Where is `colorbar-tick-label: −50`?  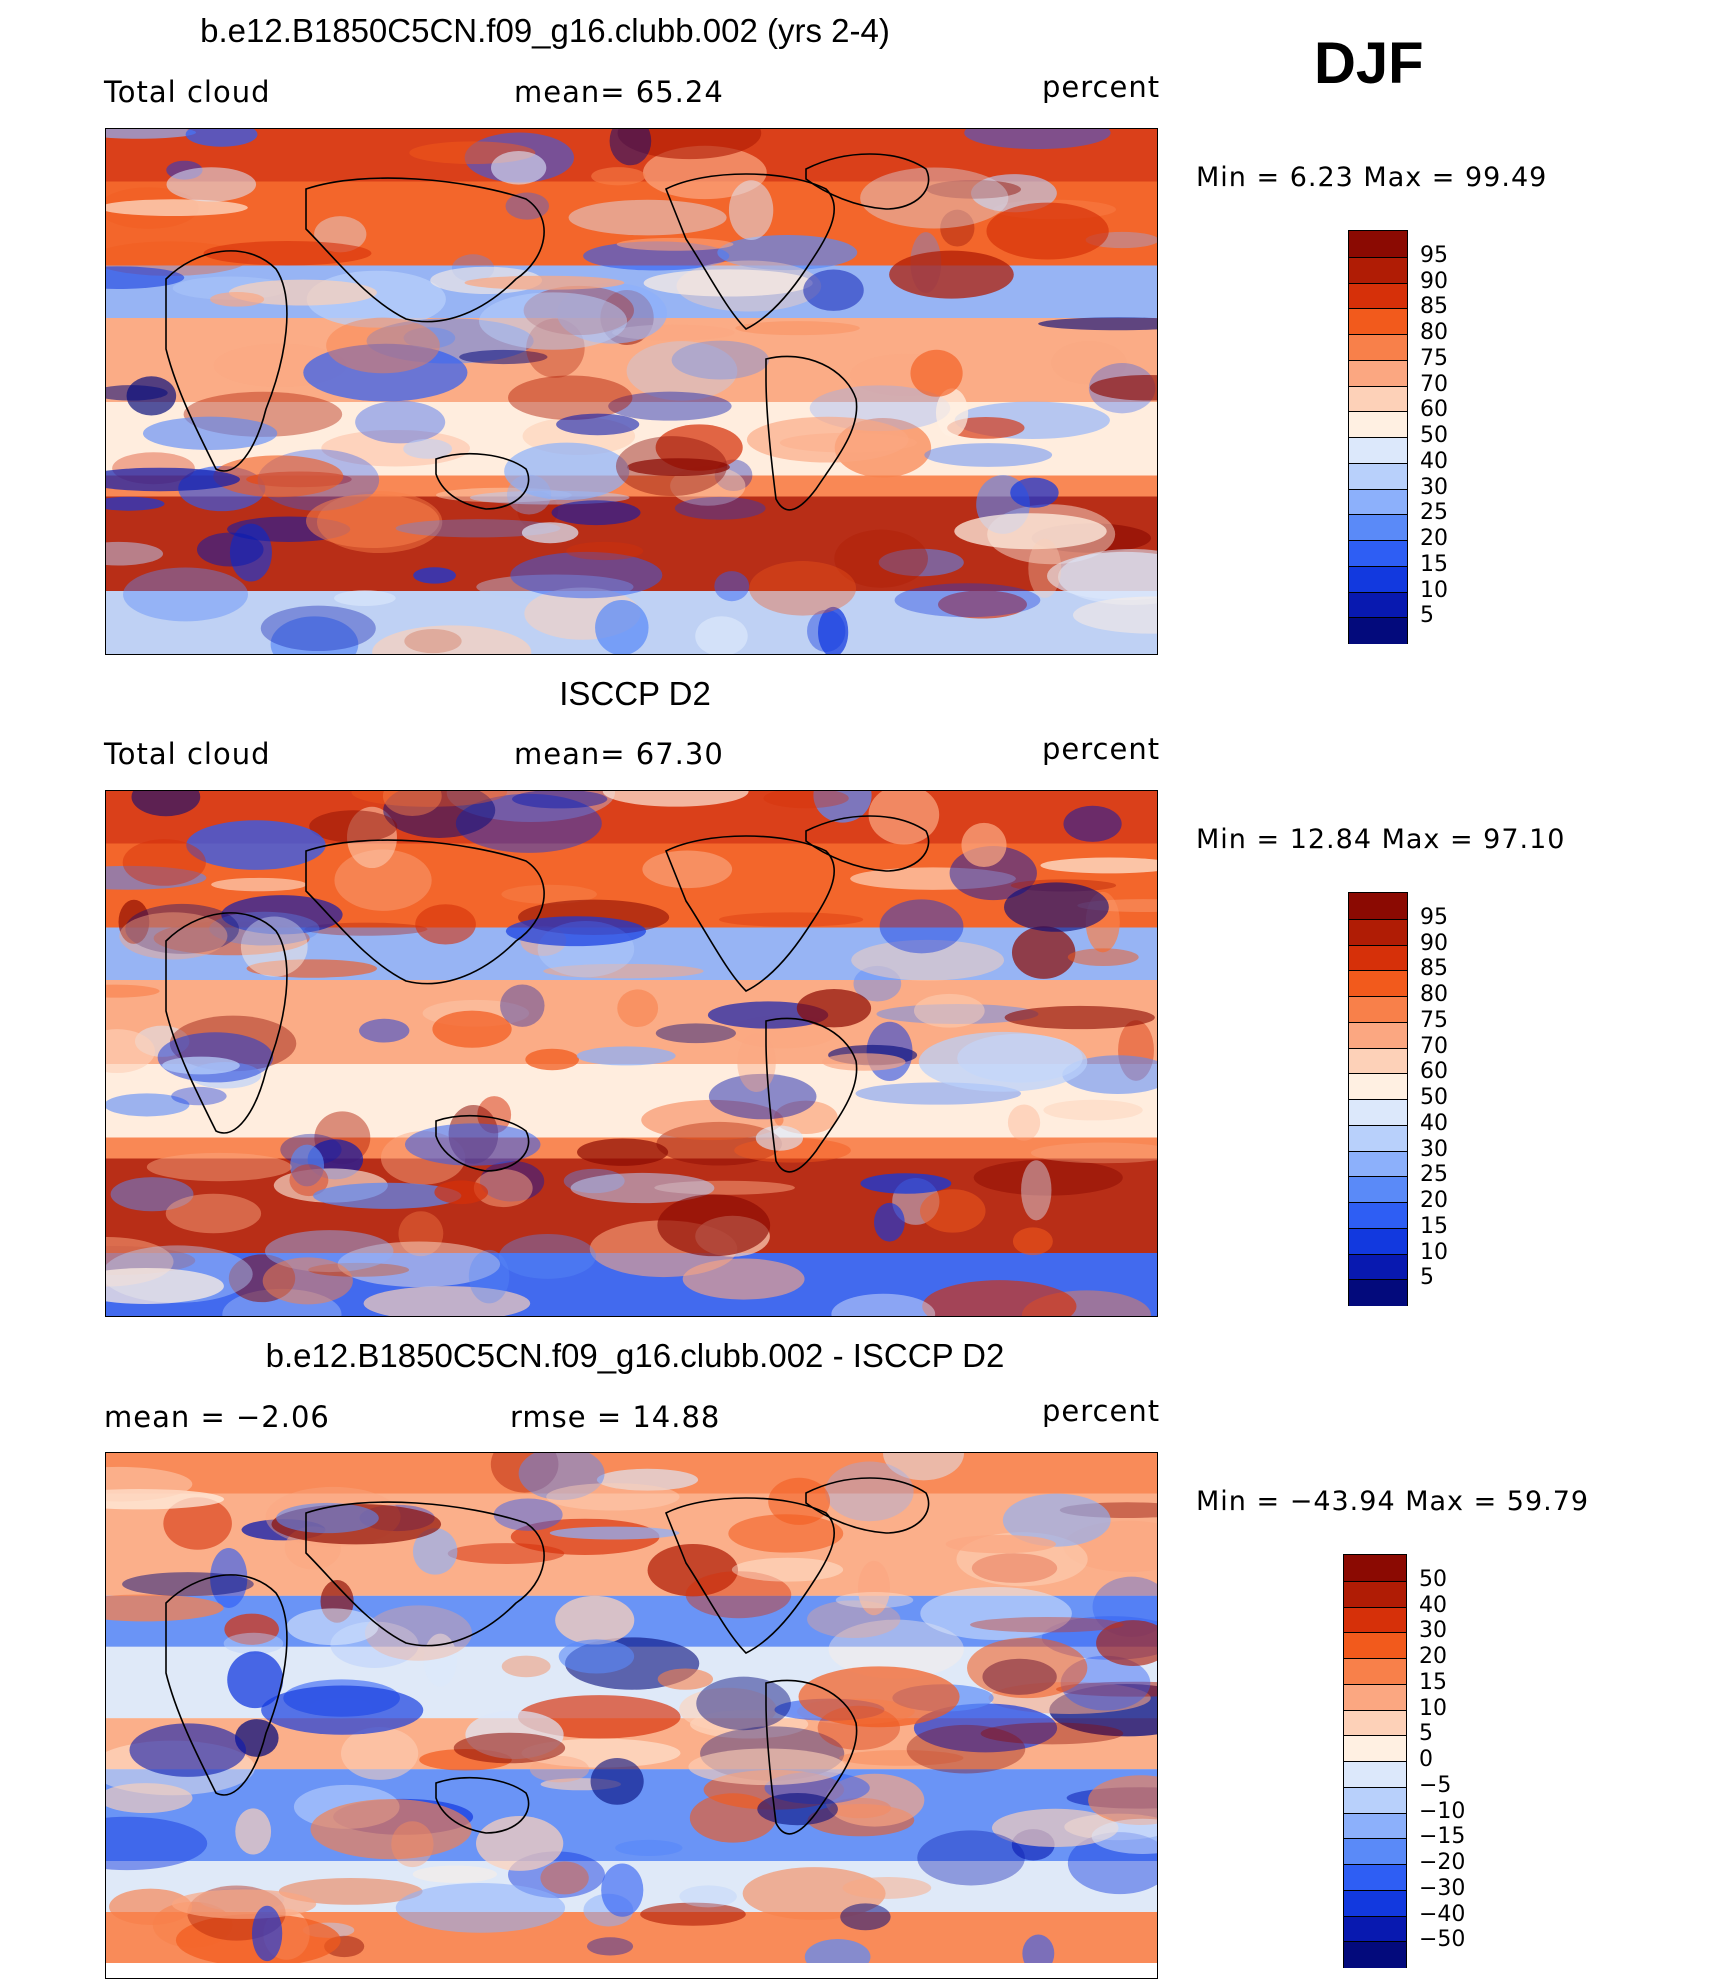
colorbar-tick-label: −50 is located at coordinates (1442, 1940).